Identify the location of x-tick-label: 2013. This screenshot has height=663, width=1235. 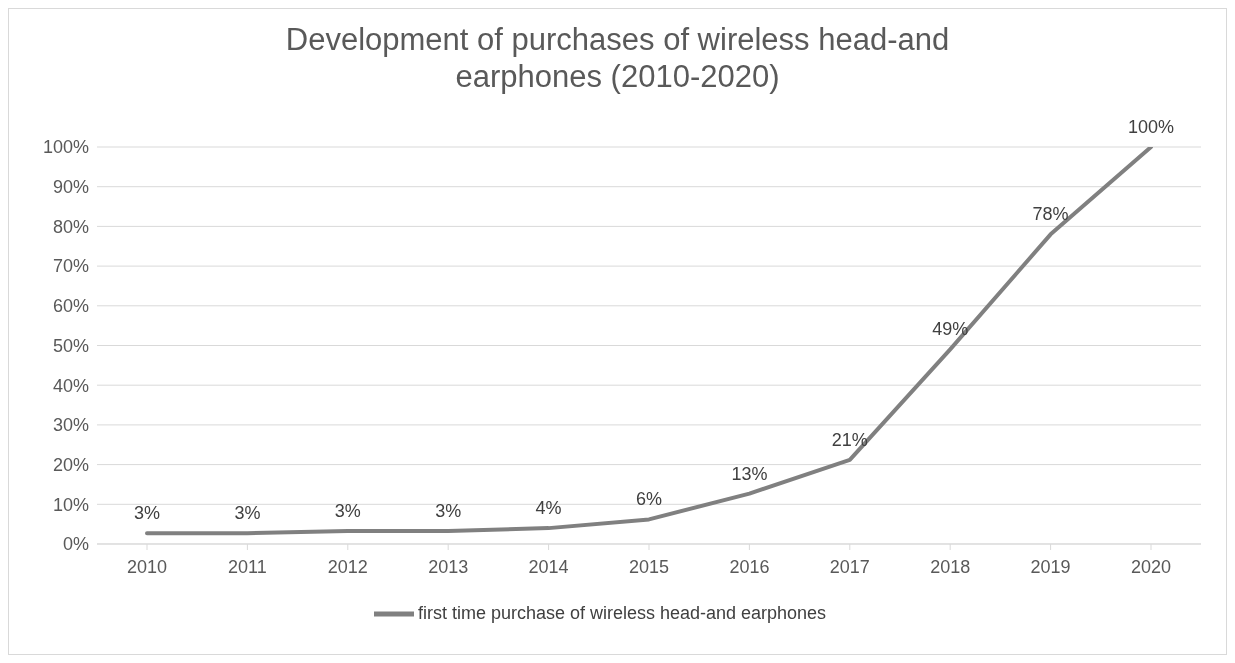
(448, 566).